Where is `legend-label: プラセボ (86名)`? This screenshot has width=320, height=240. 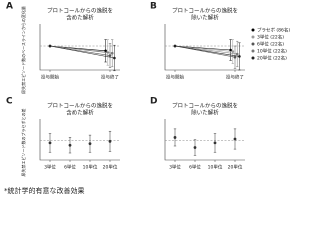
legend-label: プラセボ (86名) is located at coordinates (273, 30).